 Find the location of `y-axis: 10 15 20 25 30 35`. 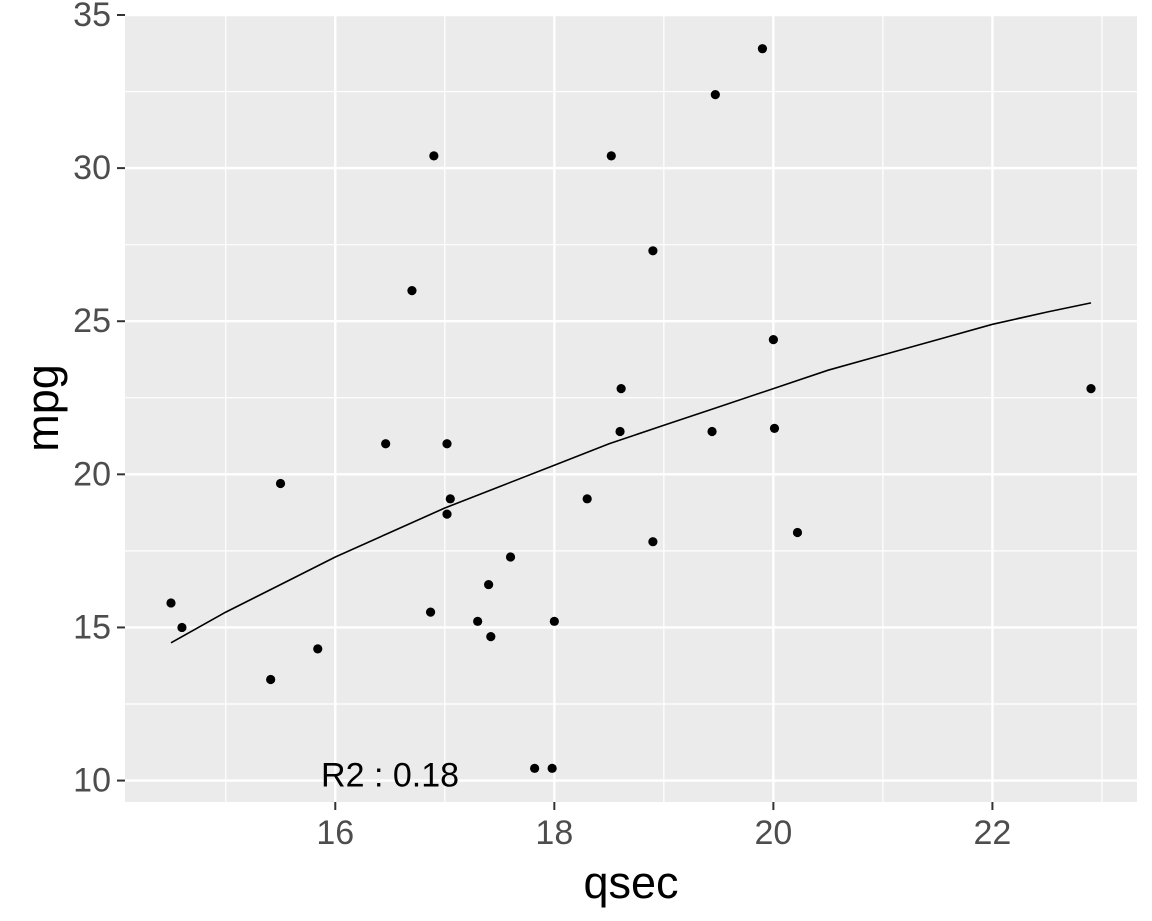

y-axis: 10 15 20 25 30 35 is located at coordinates (99, 400).